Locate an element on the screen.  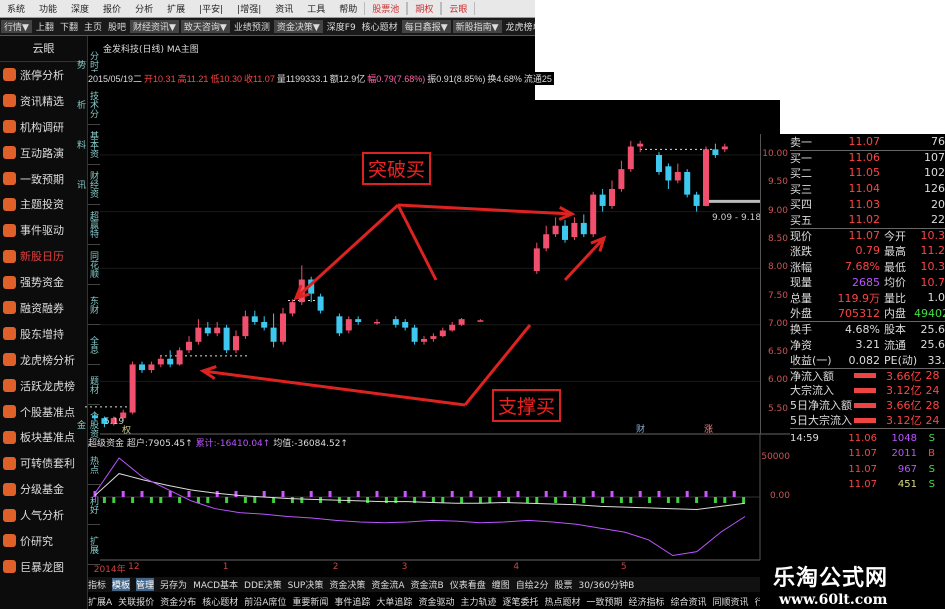
indicator-tab: 指标 is located at coordinates (97, 586).